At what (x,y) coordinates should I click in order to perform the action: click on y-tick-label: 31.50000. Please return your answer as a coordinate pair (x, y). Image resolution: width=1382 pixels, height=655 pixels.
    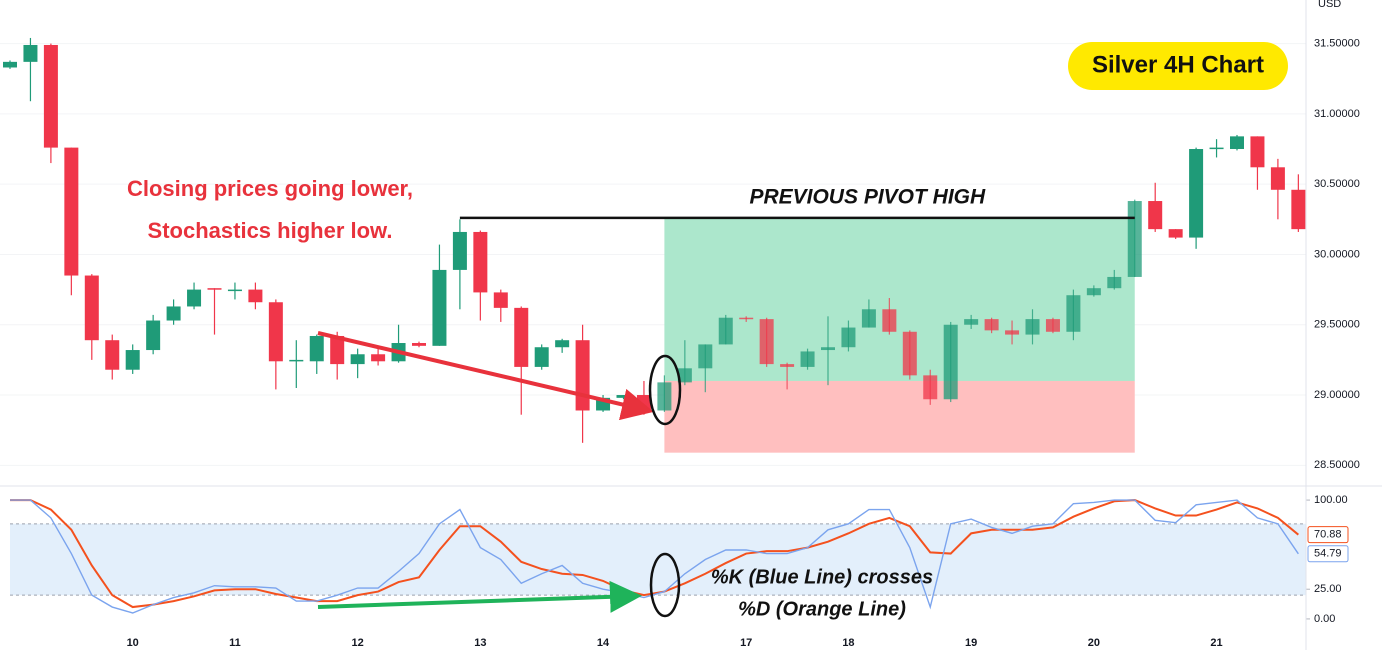
    Looking at the image, I should click on (1337, 43).